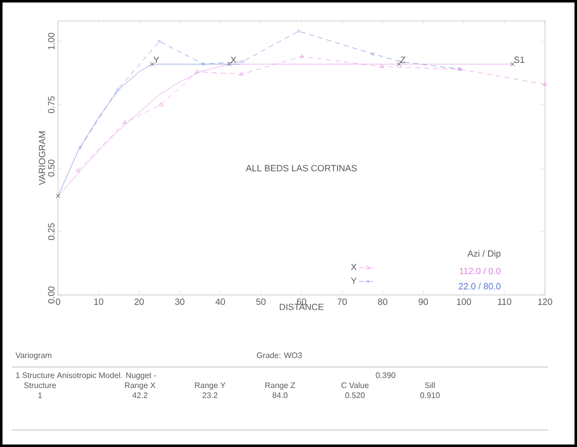 This screenshot has width=577, height=447. I want to click on legend-label: Y, so click(353, 281).